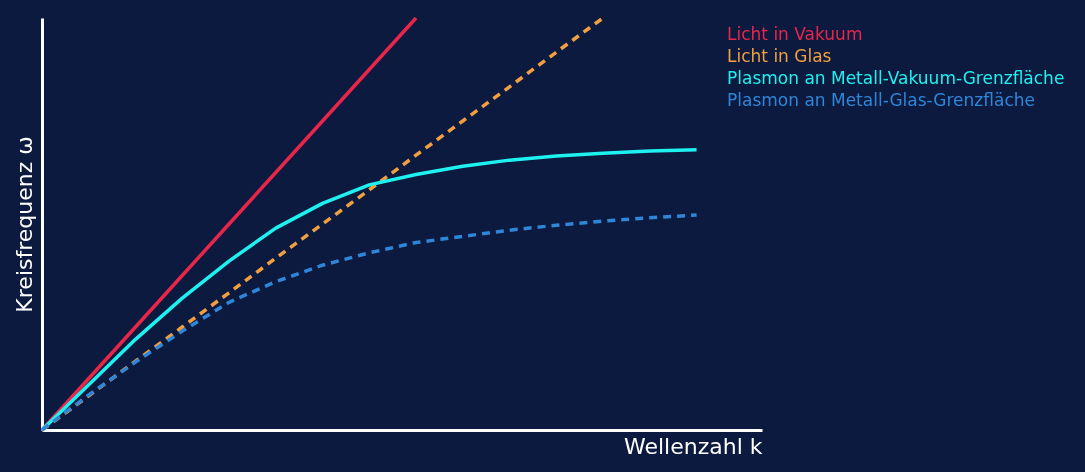 This screenshot has height=472, width=1085. Describe the element at coordinates (795, 34) in the screenshot. I see `text: Licht in Vakuum` at that location.